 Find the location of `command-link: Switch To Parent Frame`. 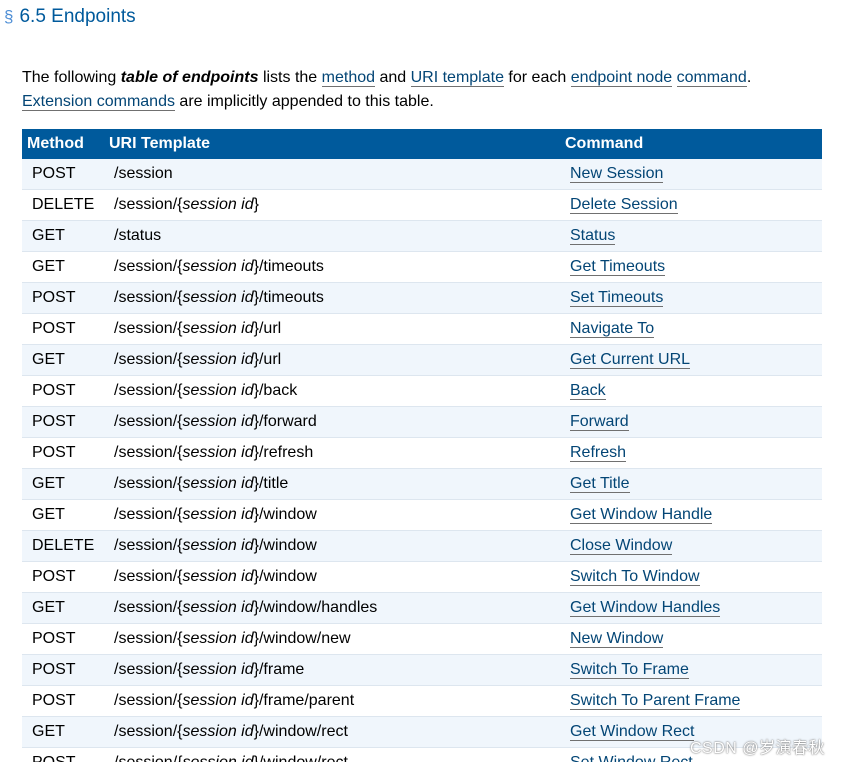

command-link: Switch To Parent Frame is located at coordinates (655, 701).